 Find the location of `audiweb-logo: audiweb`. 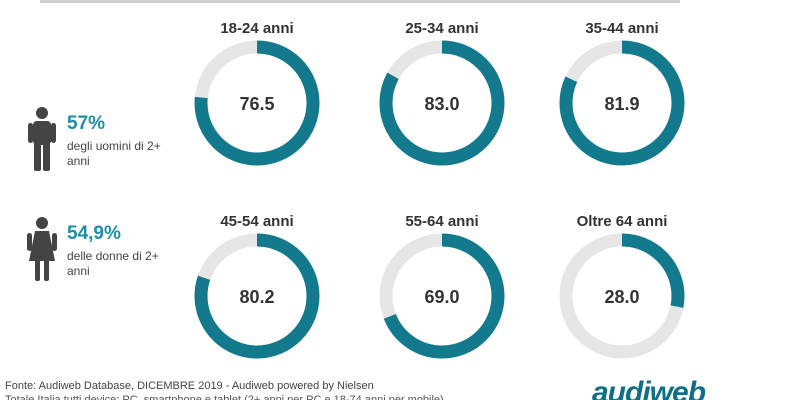

audiweb-logo: audiweb is located at coordinates (649, 389).